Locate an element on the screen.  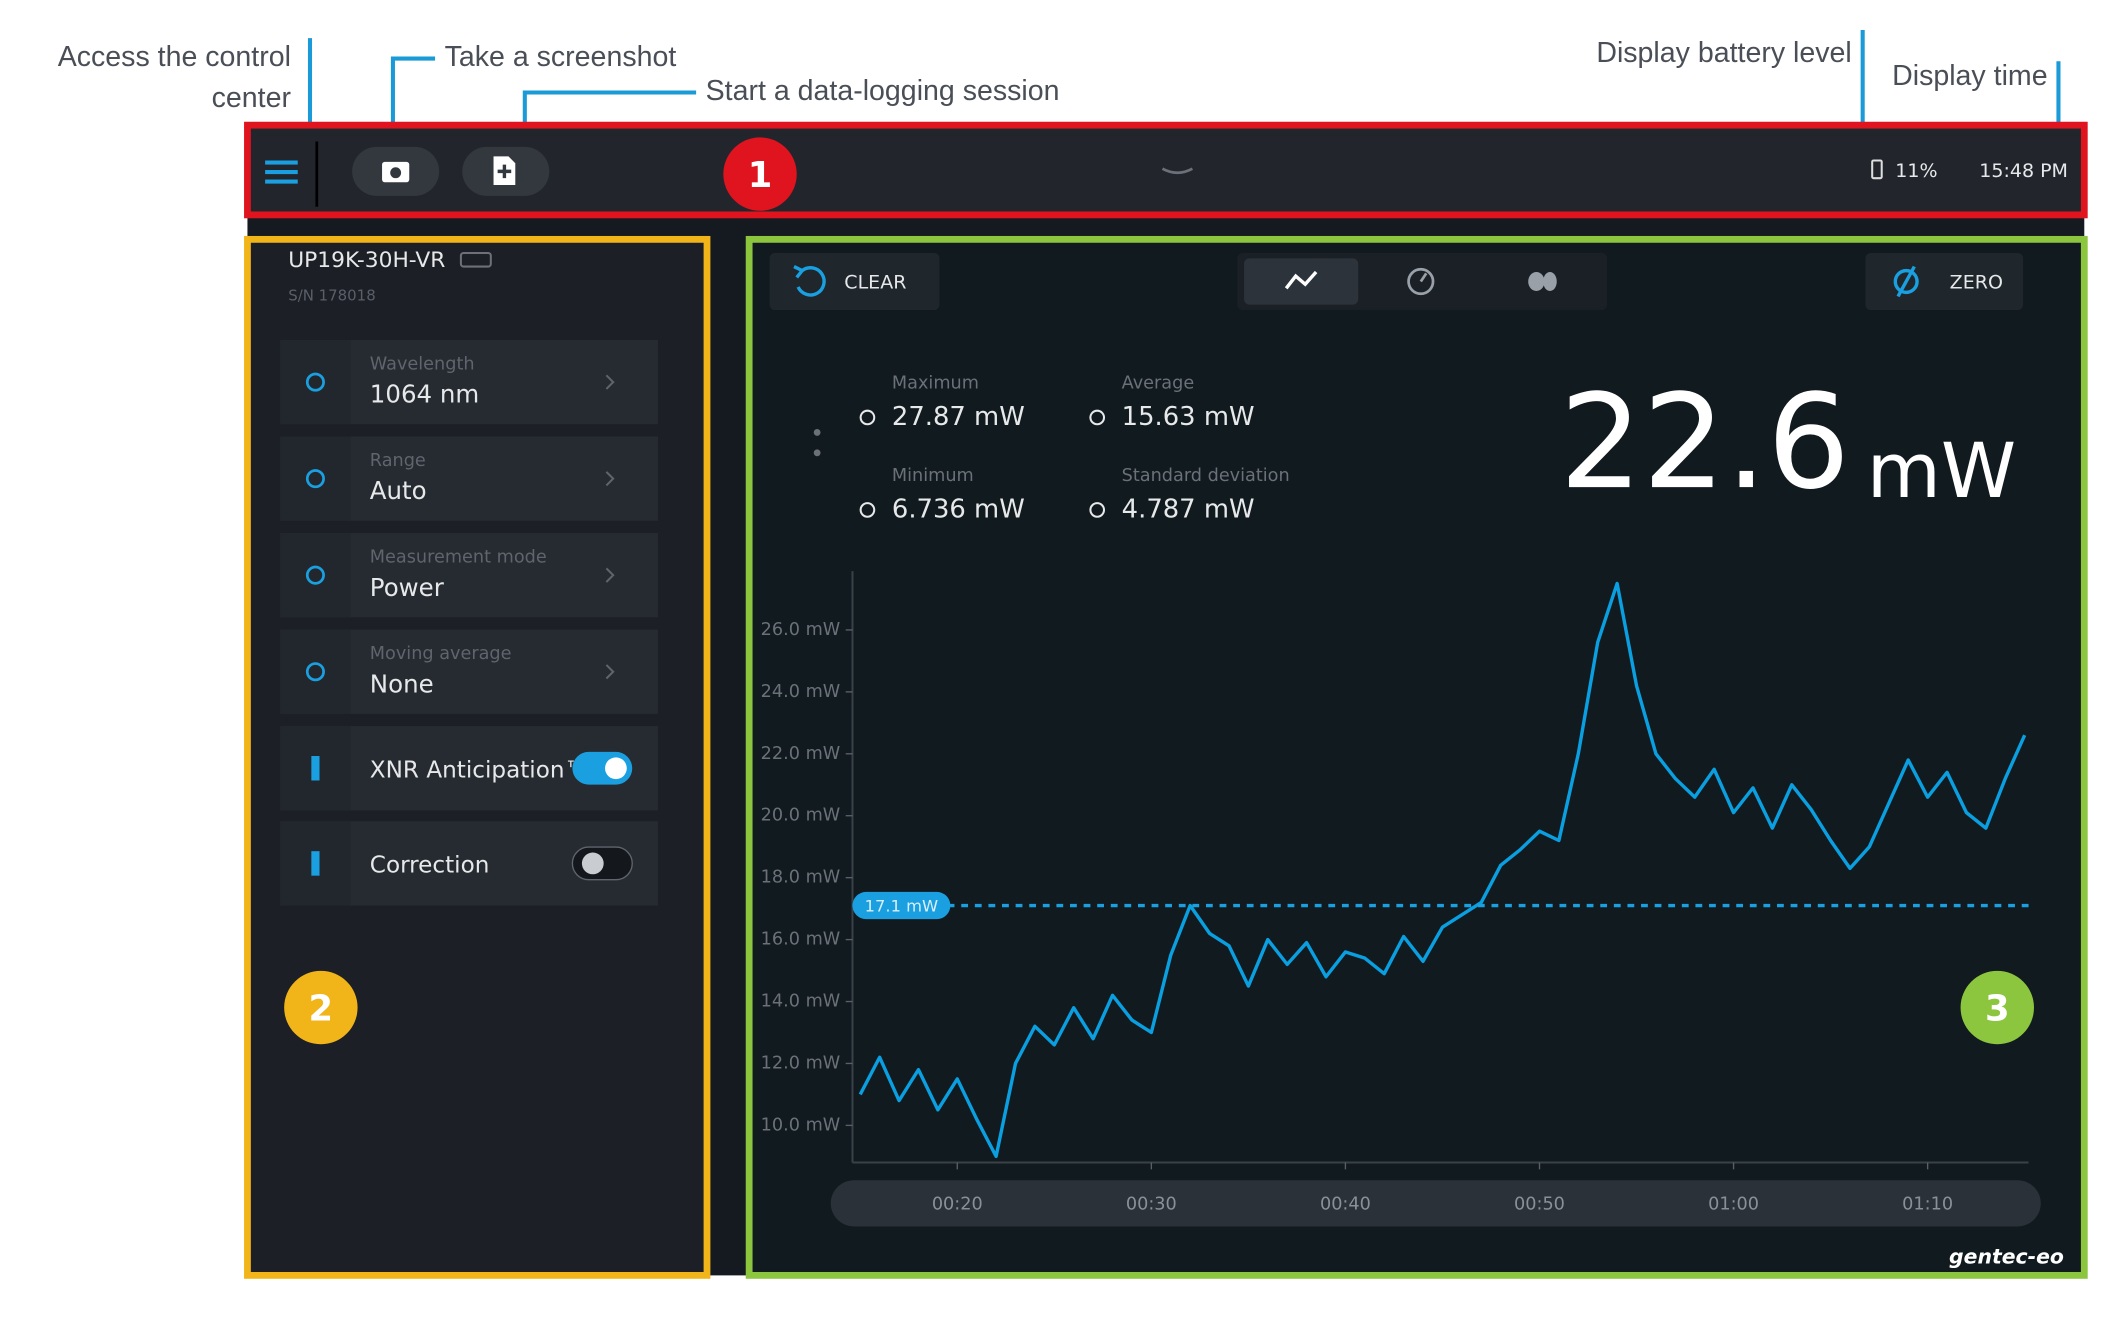
setting-row: Range Auto is located at coordinates (469, 478).